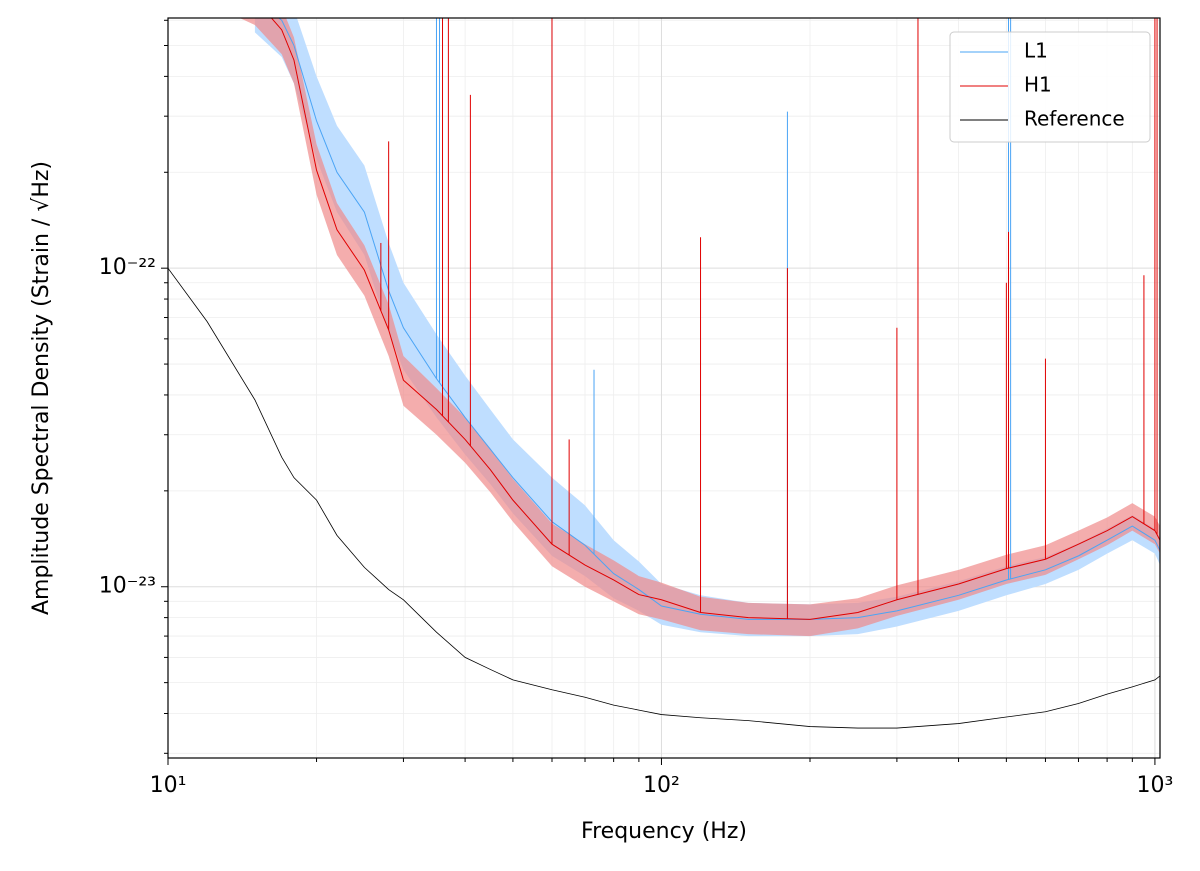 This screenshot has height=871, width=1200. What do you see at coordinates (1036, 51) in the screenshot?
I see `legend-label: L1` at bounding box center [1036, 51].